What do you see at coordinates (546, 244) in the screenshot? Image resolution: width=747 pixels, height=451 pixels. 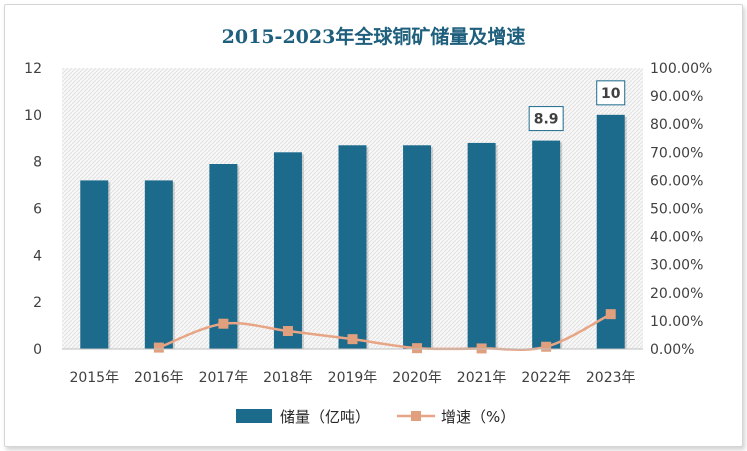 I see `bar-2022年` at bounding box center [546, 244].